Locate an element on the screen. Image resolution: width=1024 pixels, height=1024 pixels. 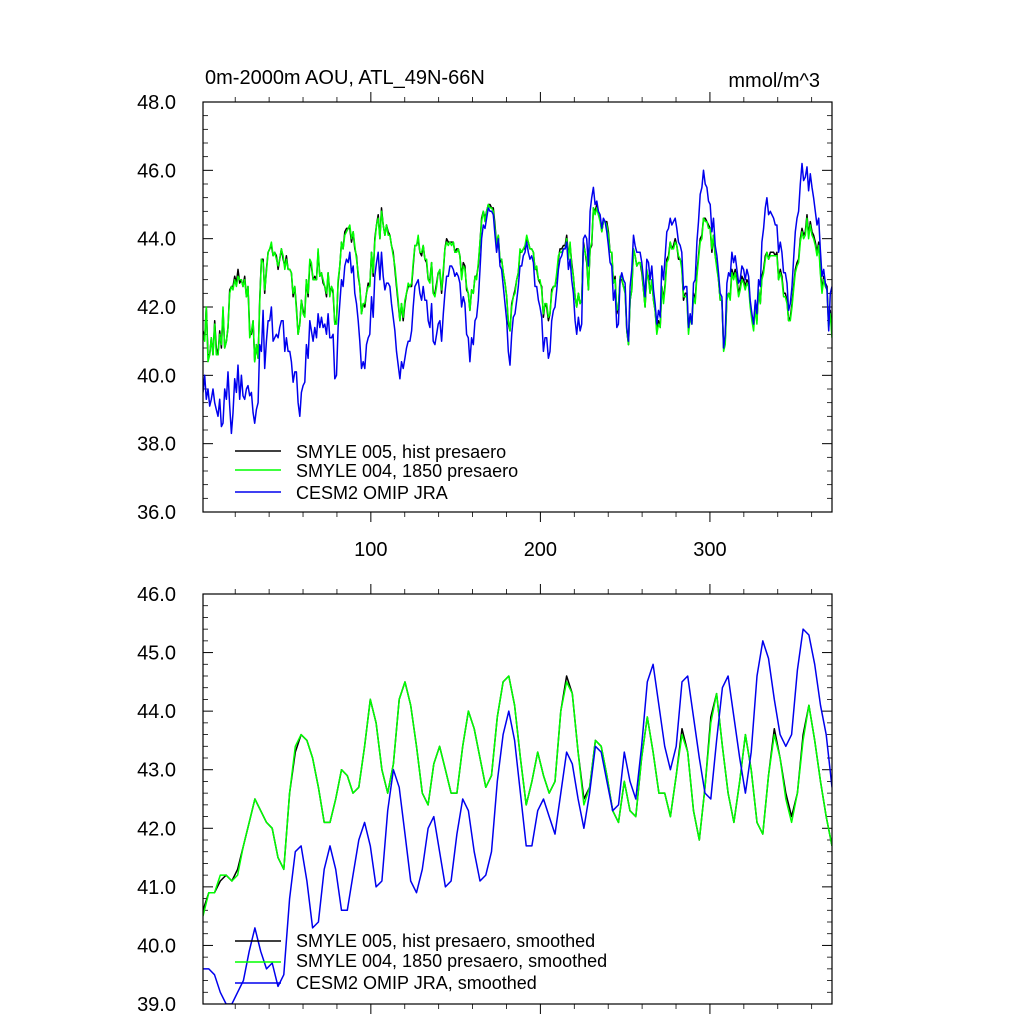
top-legend-label: SMYLE 004, 1850 presaero is located at coordinates (407, 471).